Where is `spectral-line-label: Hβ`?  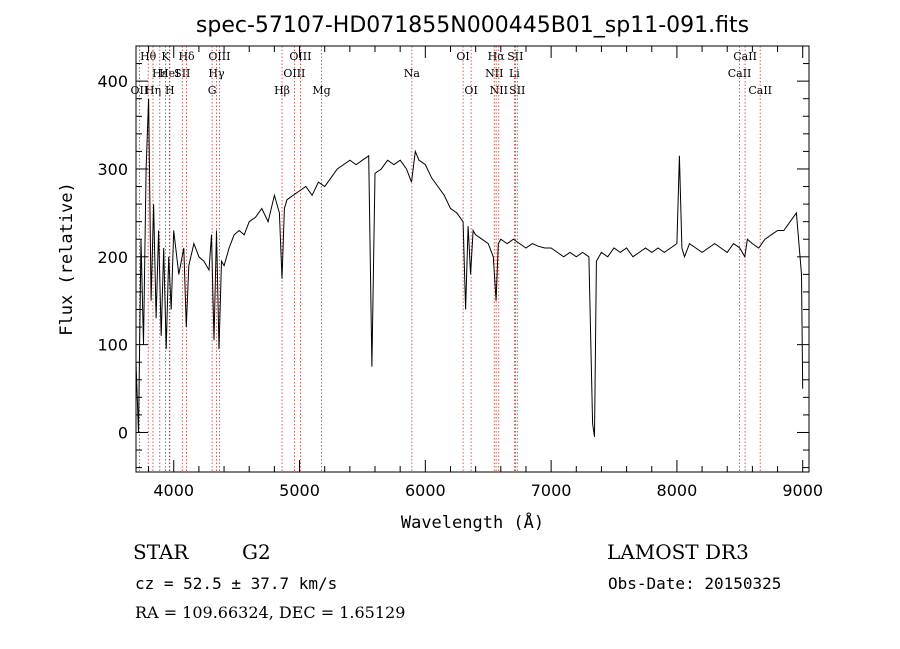 spectral-line-label: Hβ is located at coordinates (282, 90).